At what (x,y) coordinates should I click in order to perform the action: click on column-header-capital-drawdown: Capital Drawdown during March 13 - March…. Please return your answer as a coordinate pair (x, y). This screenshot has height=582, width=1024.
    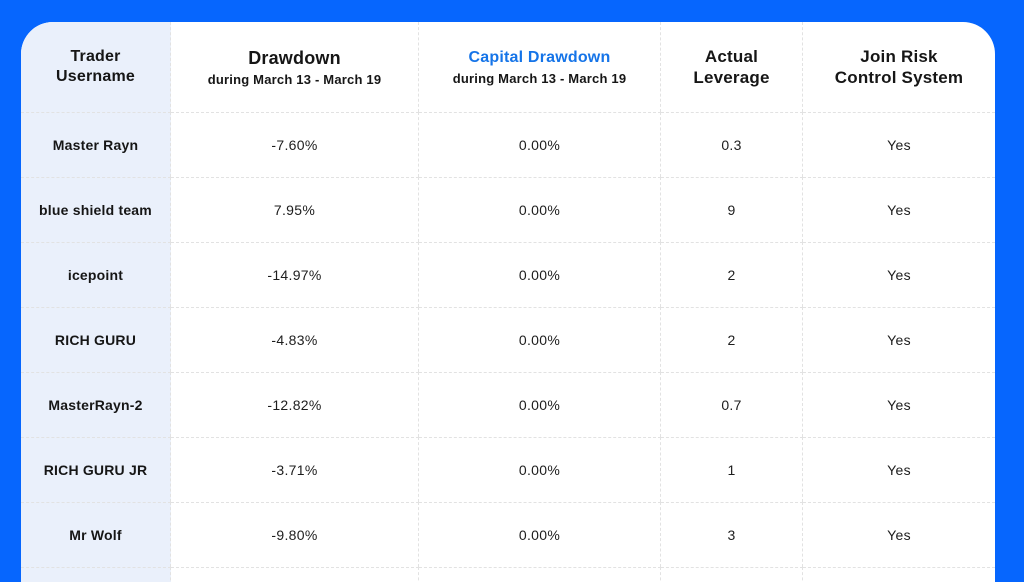
    Looking at the image, I should click on (540, 67).